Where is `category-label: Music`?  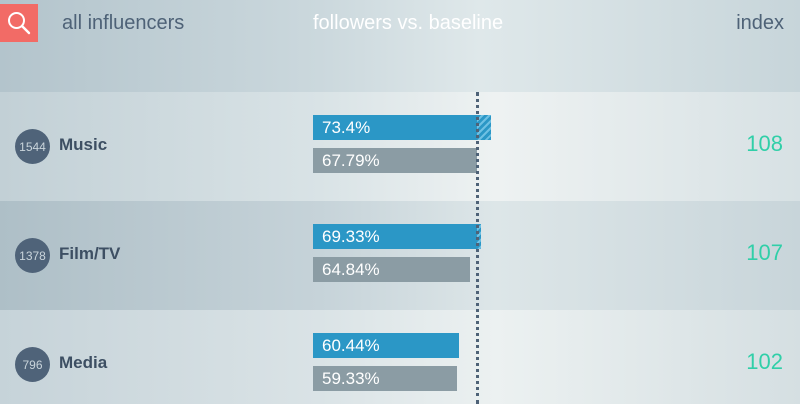
category-label: Music is located at coordinates (83, 144).